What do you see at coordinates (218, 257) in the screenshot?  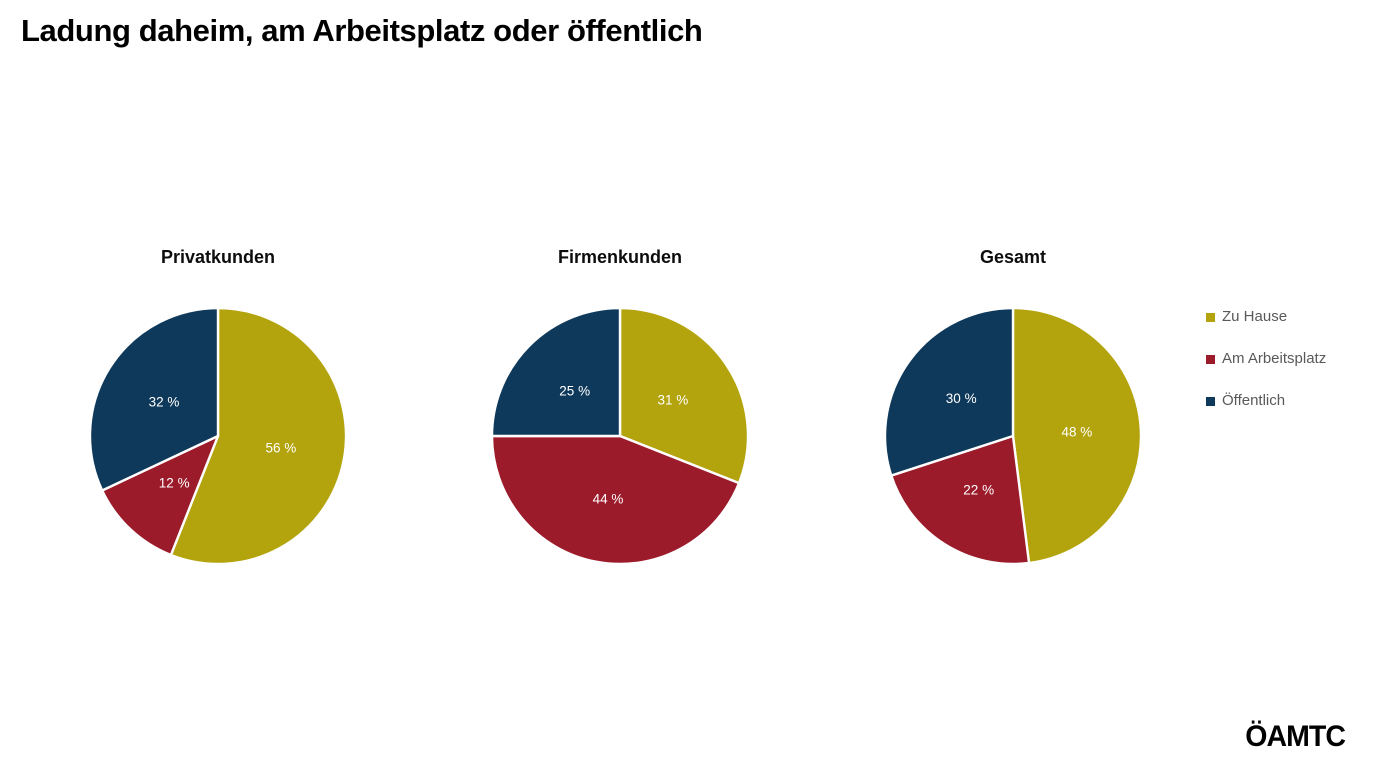 I see `chart-title-privatkunden: Privatkunden` at bounding box center [218, 257].